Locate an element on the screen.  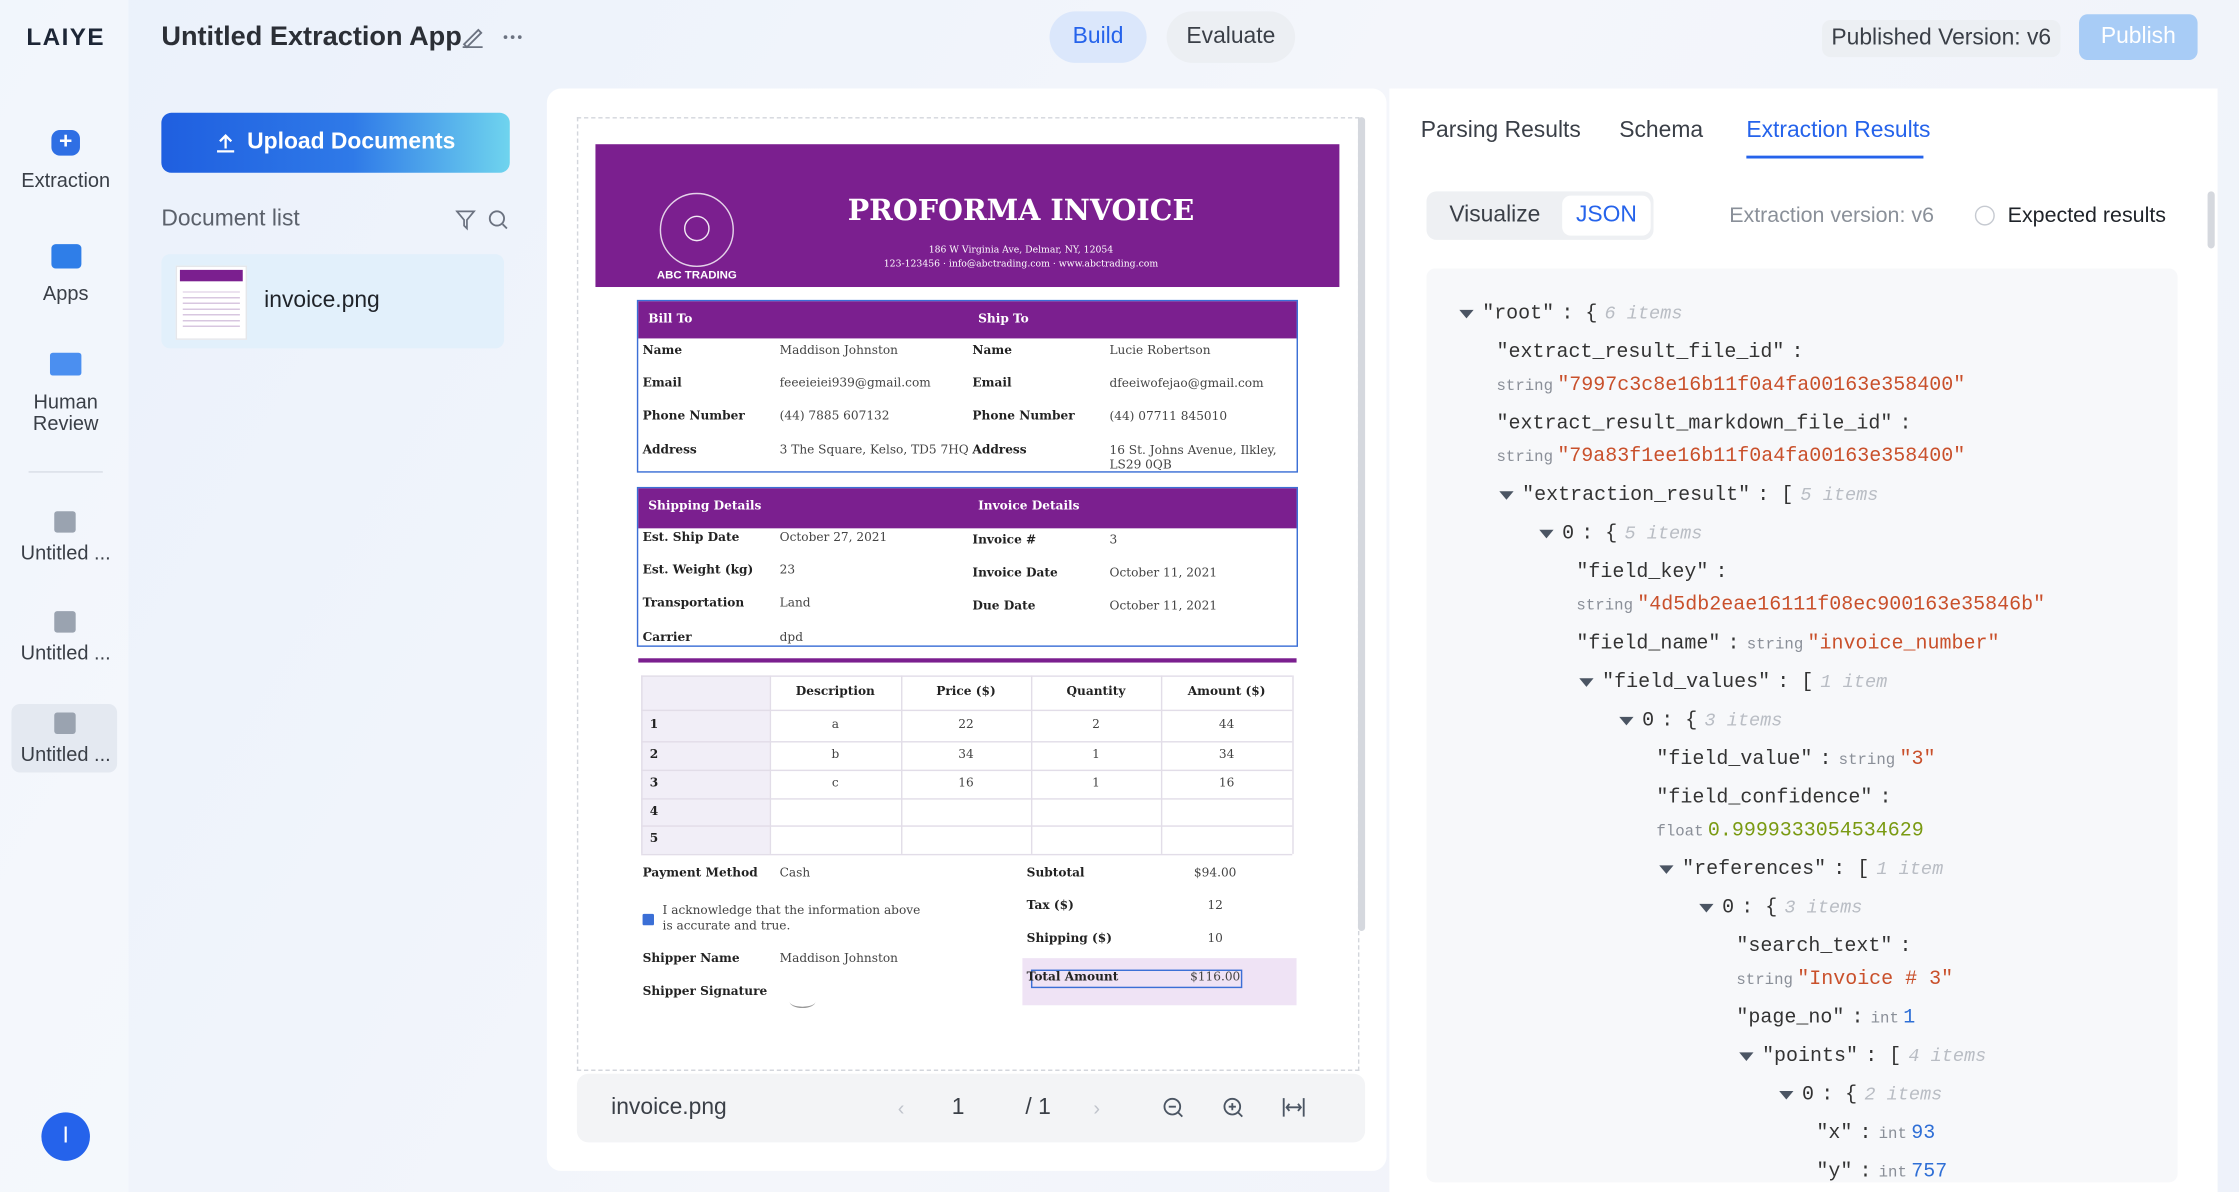
total-label: Shipping ($) is located at coordinates (1069, 939).